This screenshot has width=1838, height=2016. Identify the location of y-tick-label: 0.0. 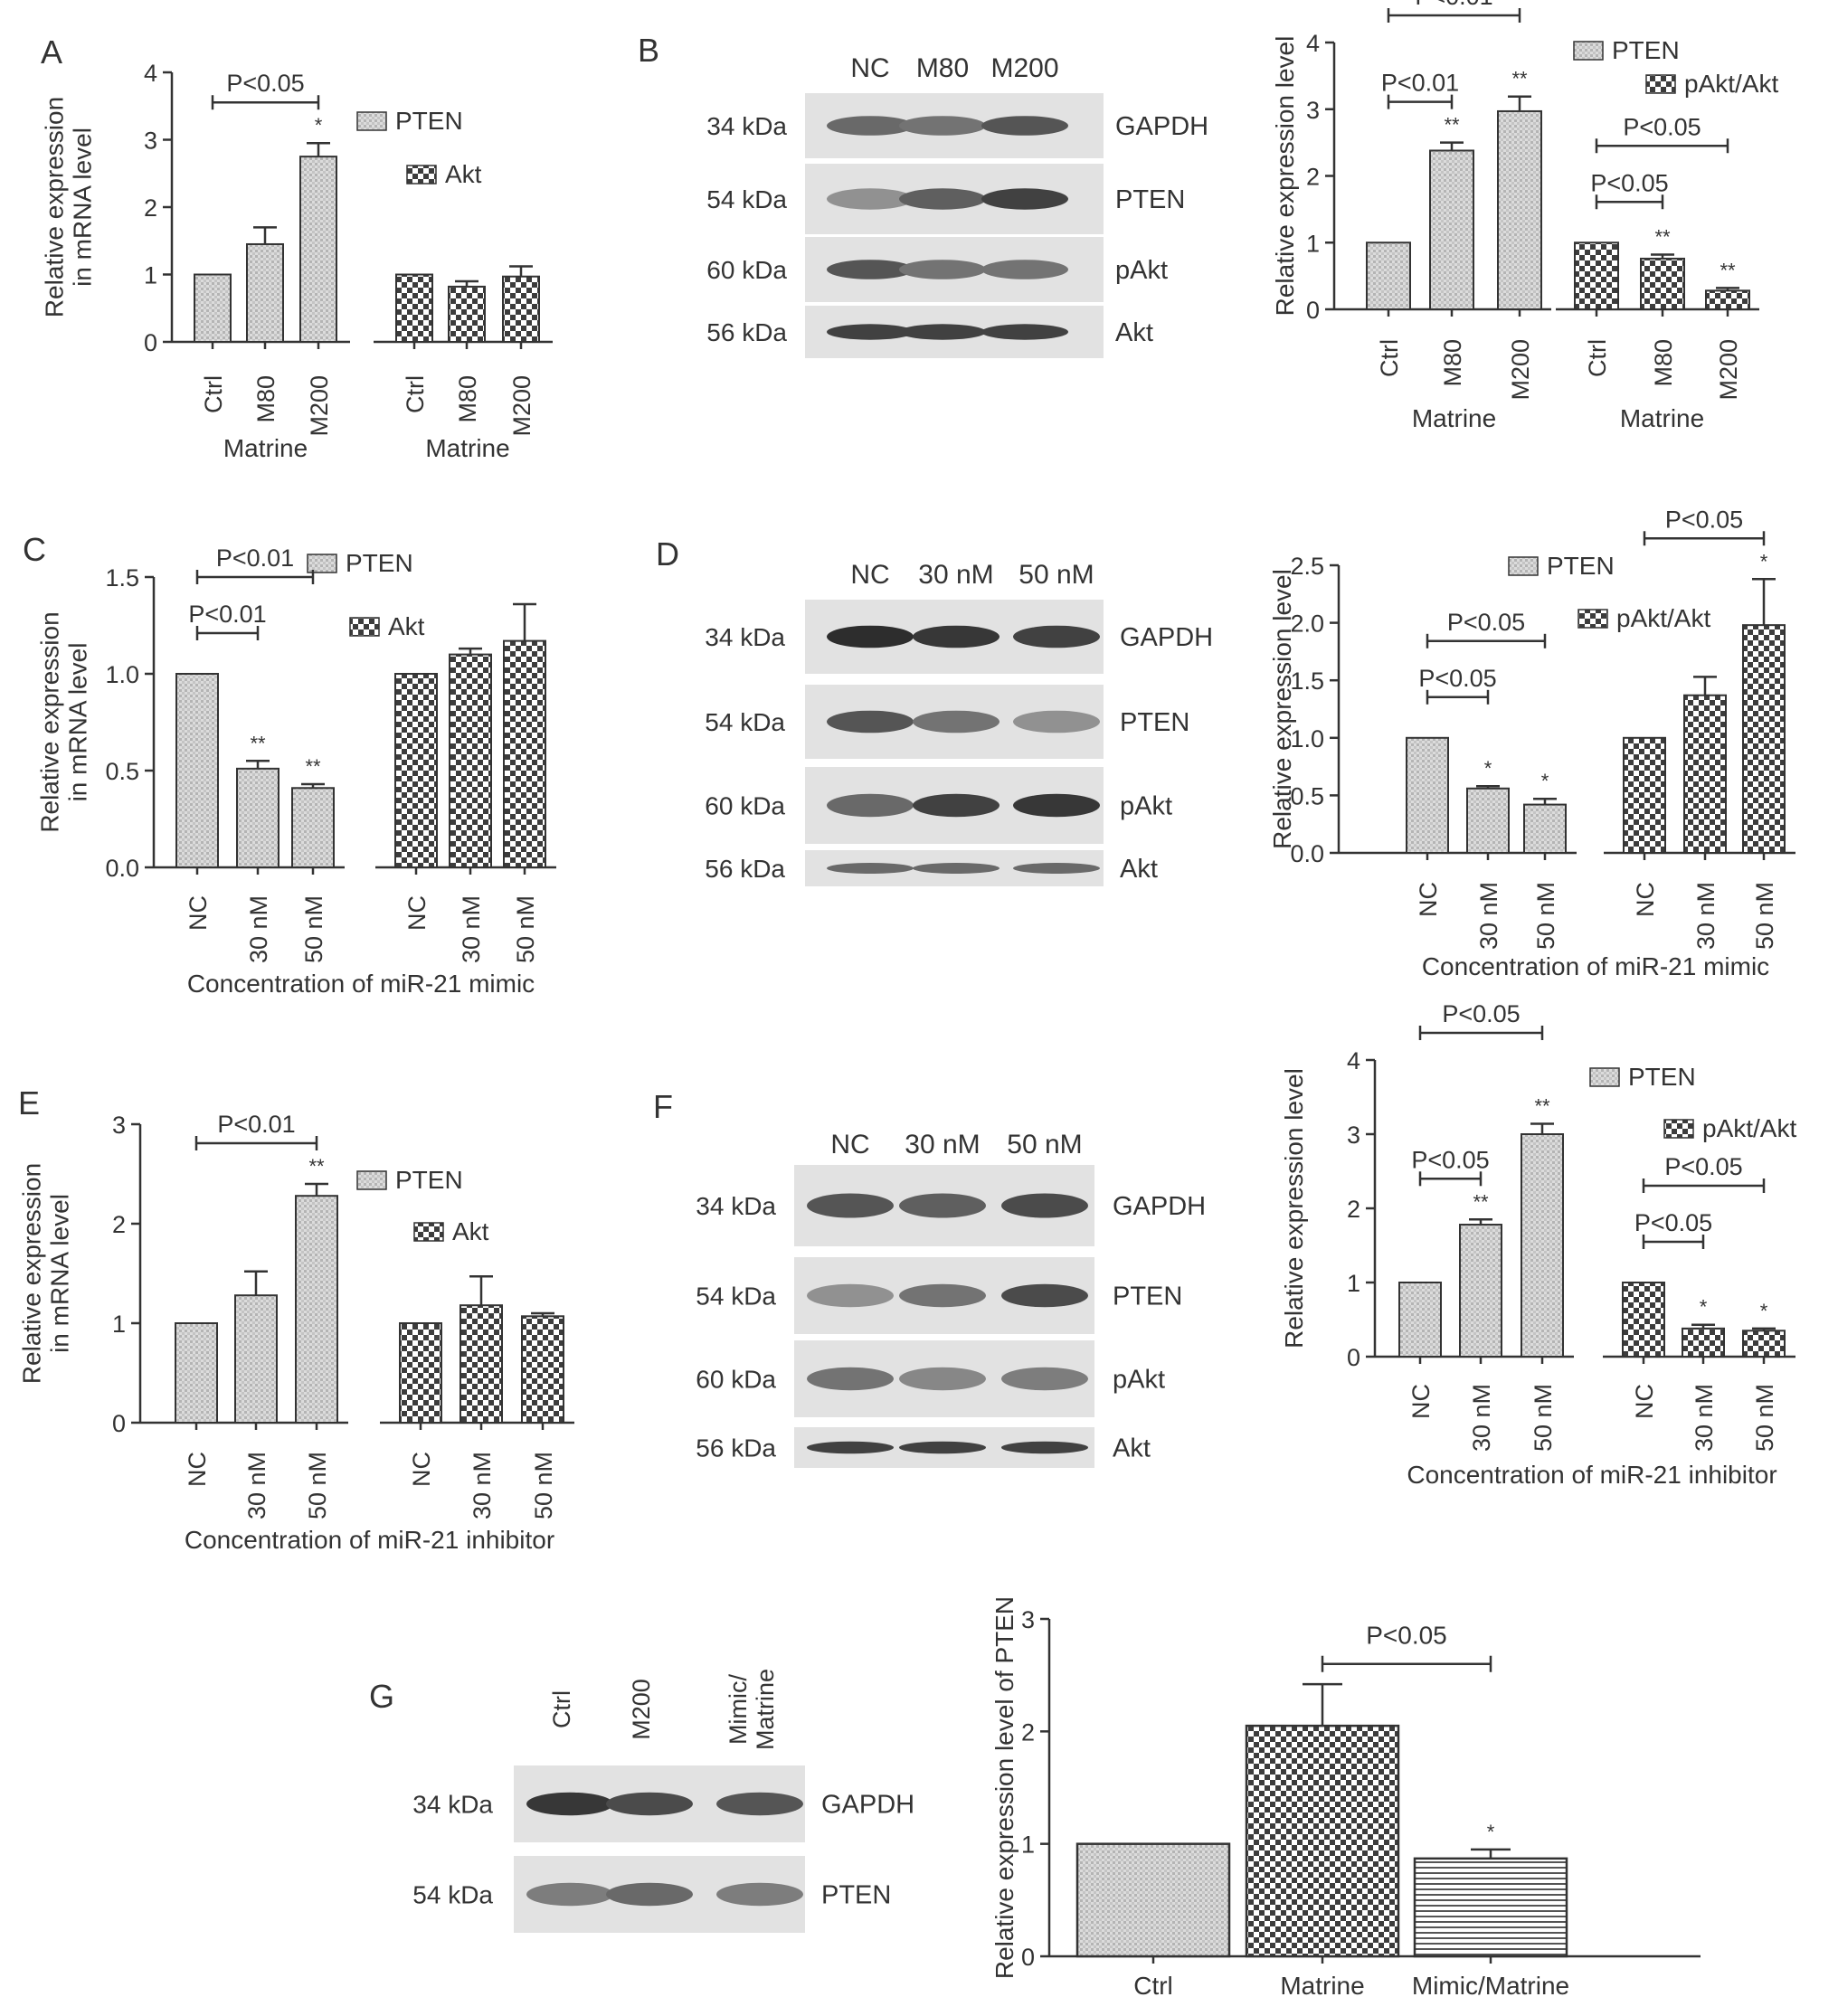
(122, 868).